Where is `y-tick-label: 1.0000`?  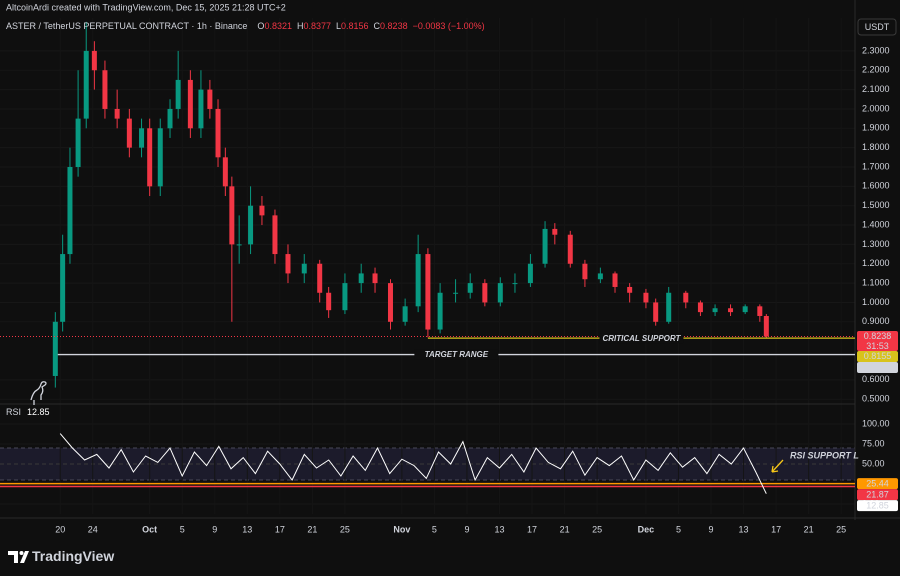 y-tick-label: 1.0000 is located at coordinates (876, 302).